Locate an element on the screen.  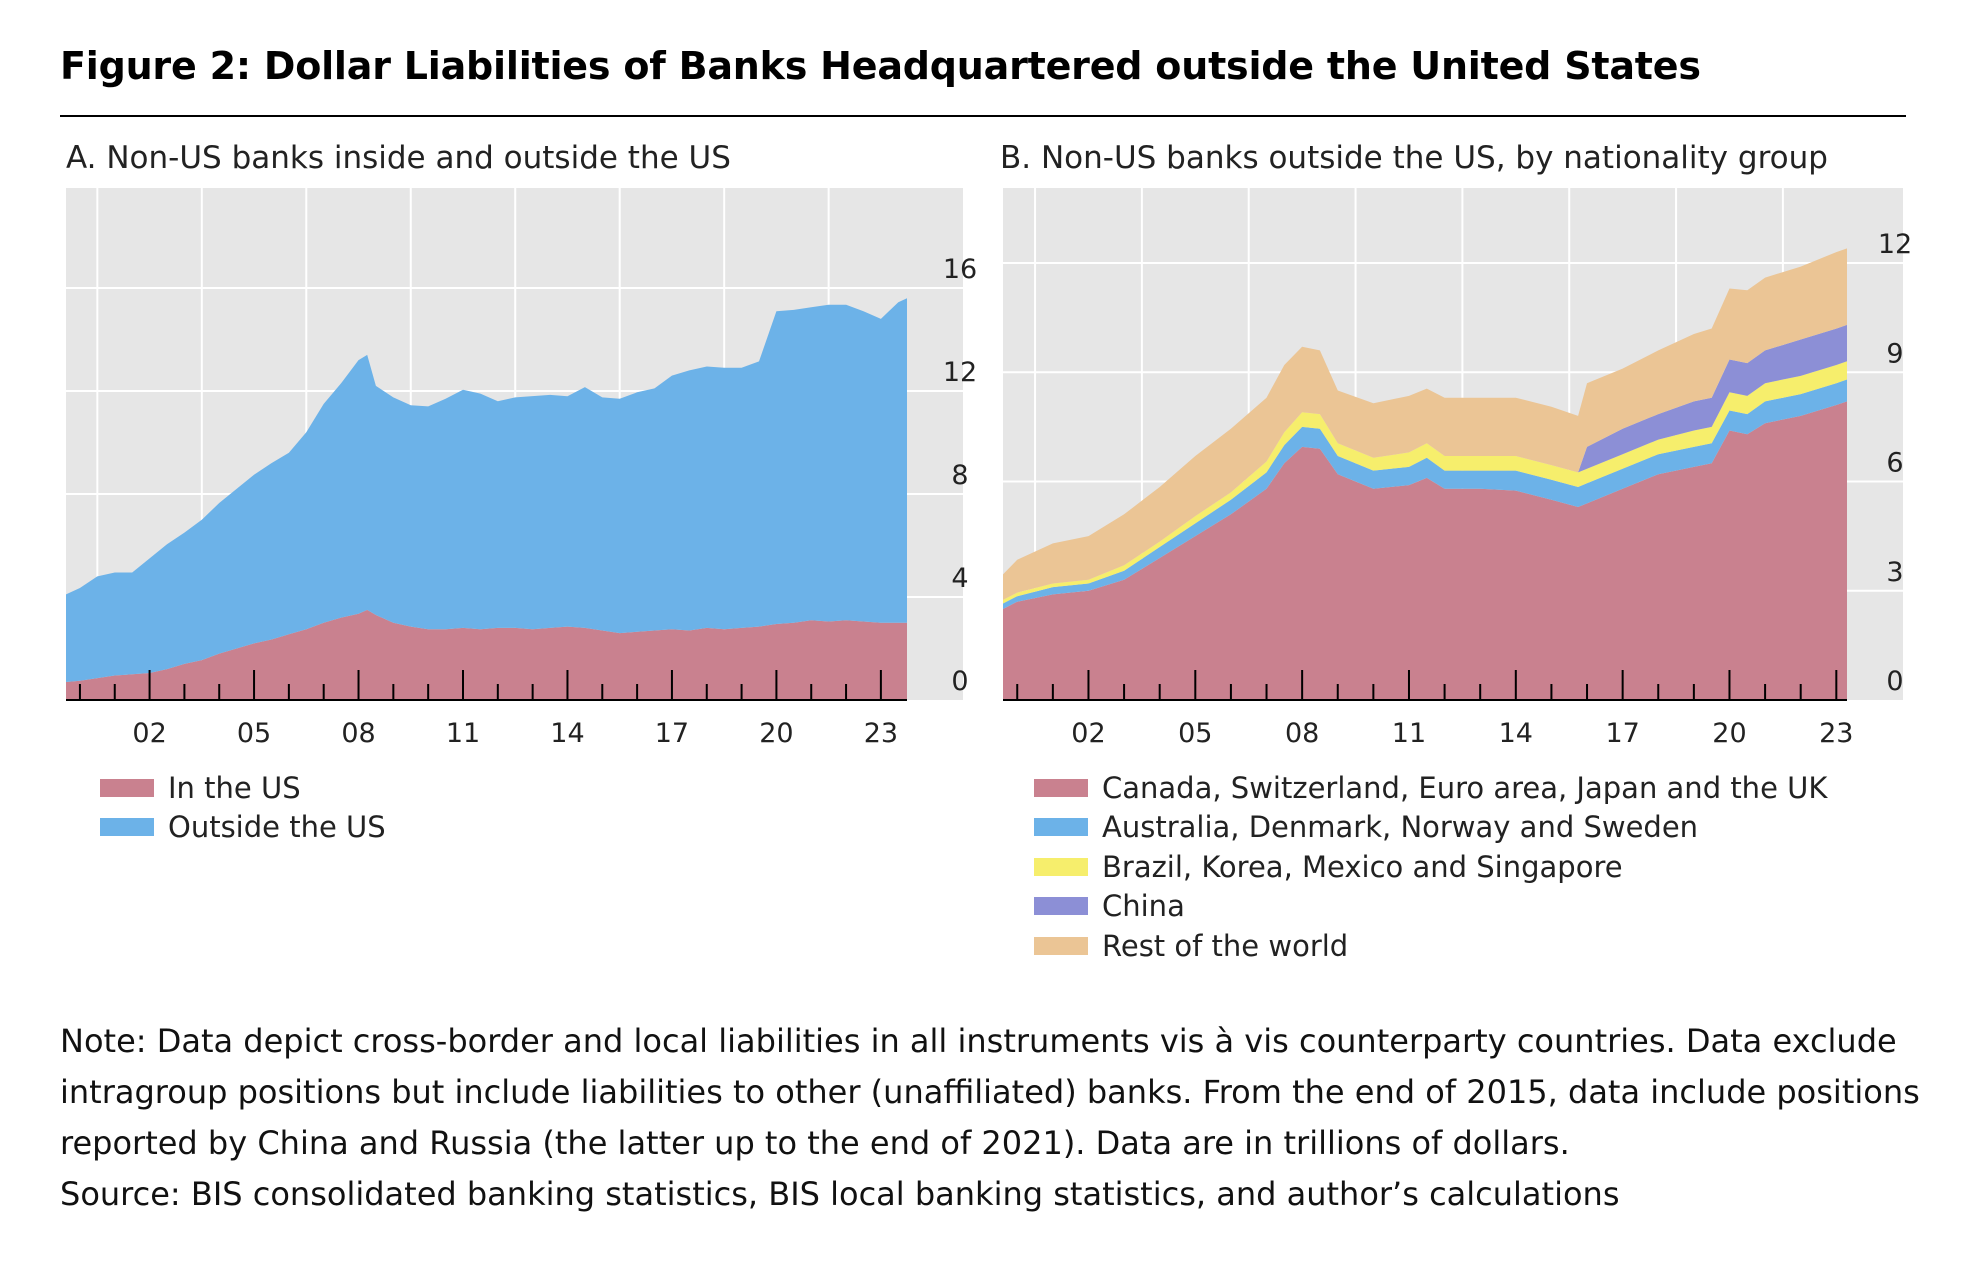
y-tick-label: 6 is located at coordinates (1894, 463).